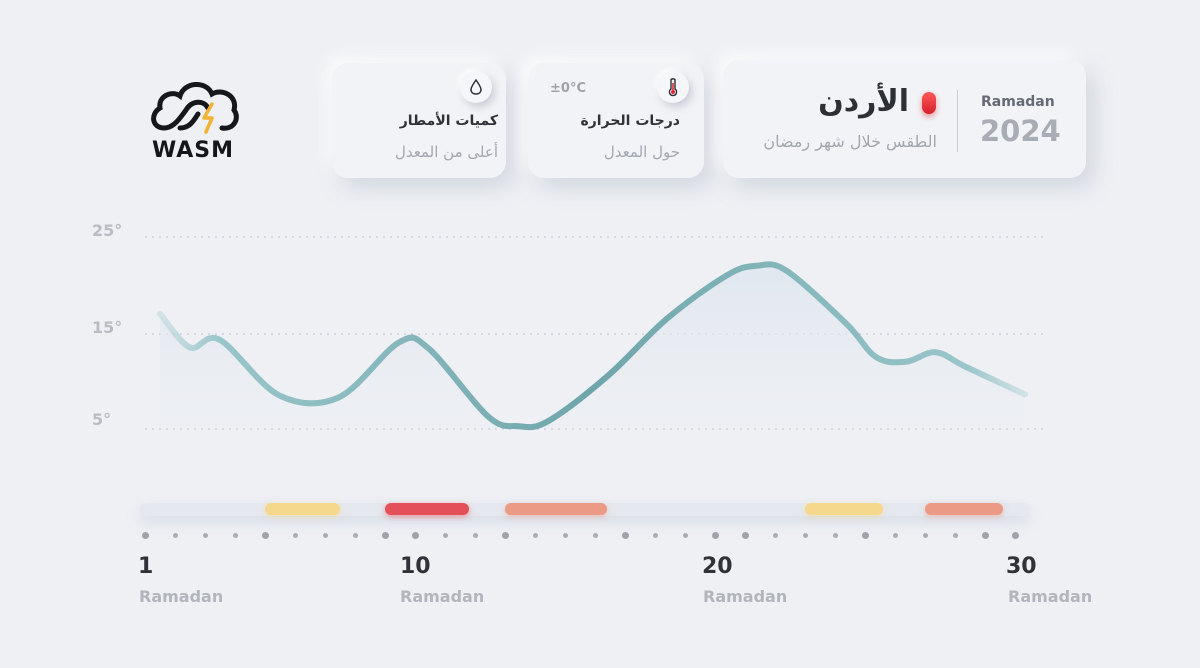 The width and height of the screenshot is (1200, 668). What do you see at coordinates (1021, 566) in the screenshot?
I see `day-label: 30` at bounding box center [1021, 566].